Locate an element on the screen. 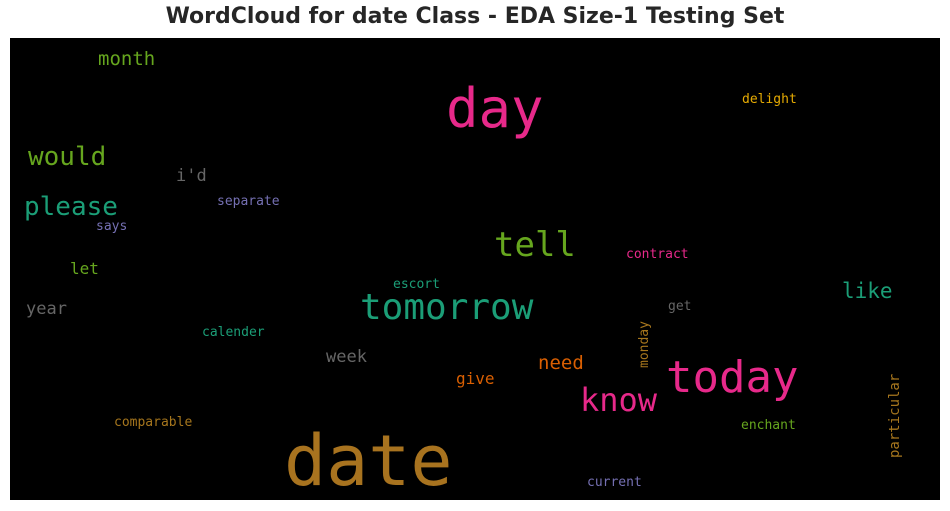 The height and width of the screenshot is (511, 950). word-date: date is located at coordinates (368, 460).